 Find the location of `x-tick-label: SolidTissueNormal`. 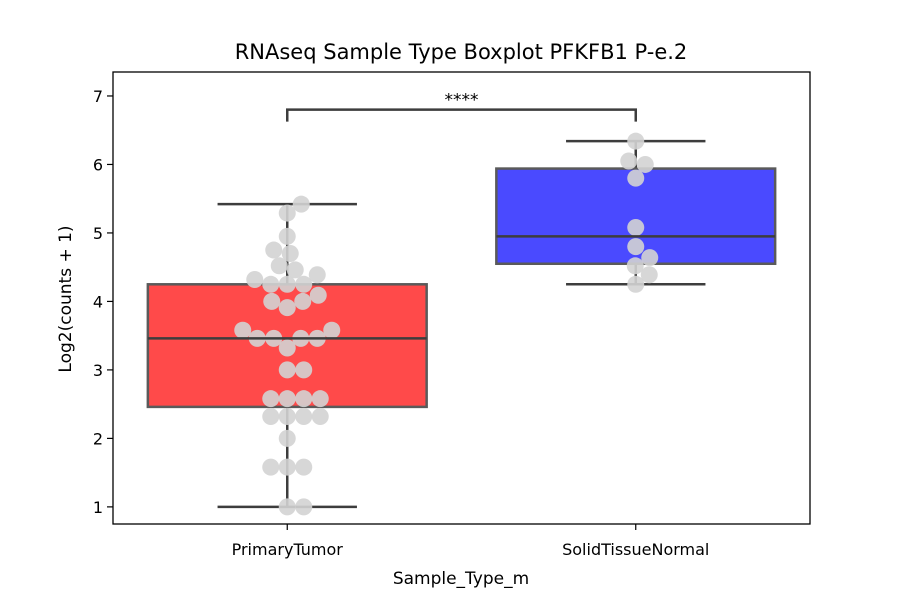

x-tick-label: SolidTissueNormal is located at coordinates (635, 549).